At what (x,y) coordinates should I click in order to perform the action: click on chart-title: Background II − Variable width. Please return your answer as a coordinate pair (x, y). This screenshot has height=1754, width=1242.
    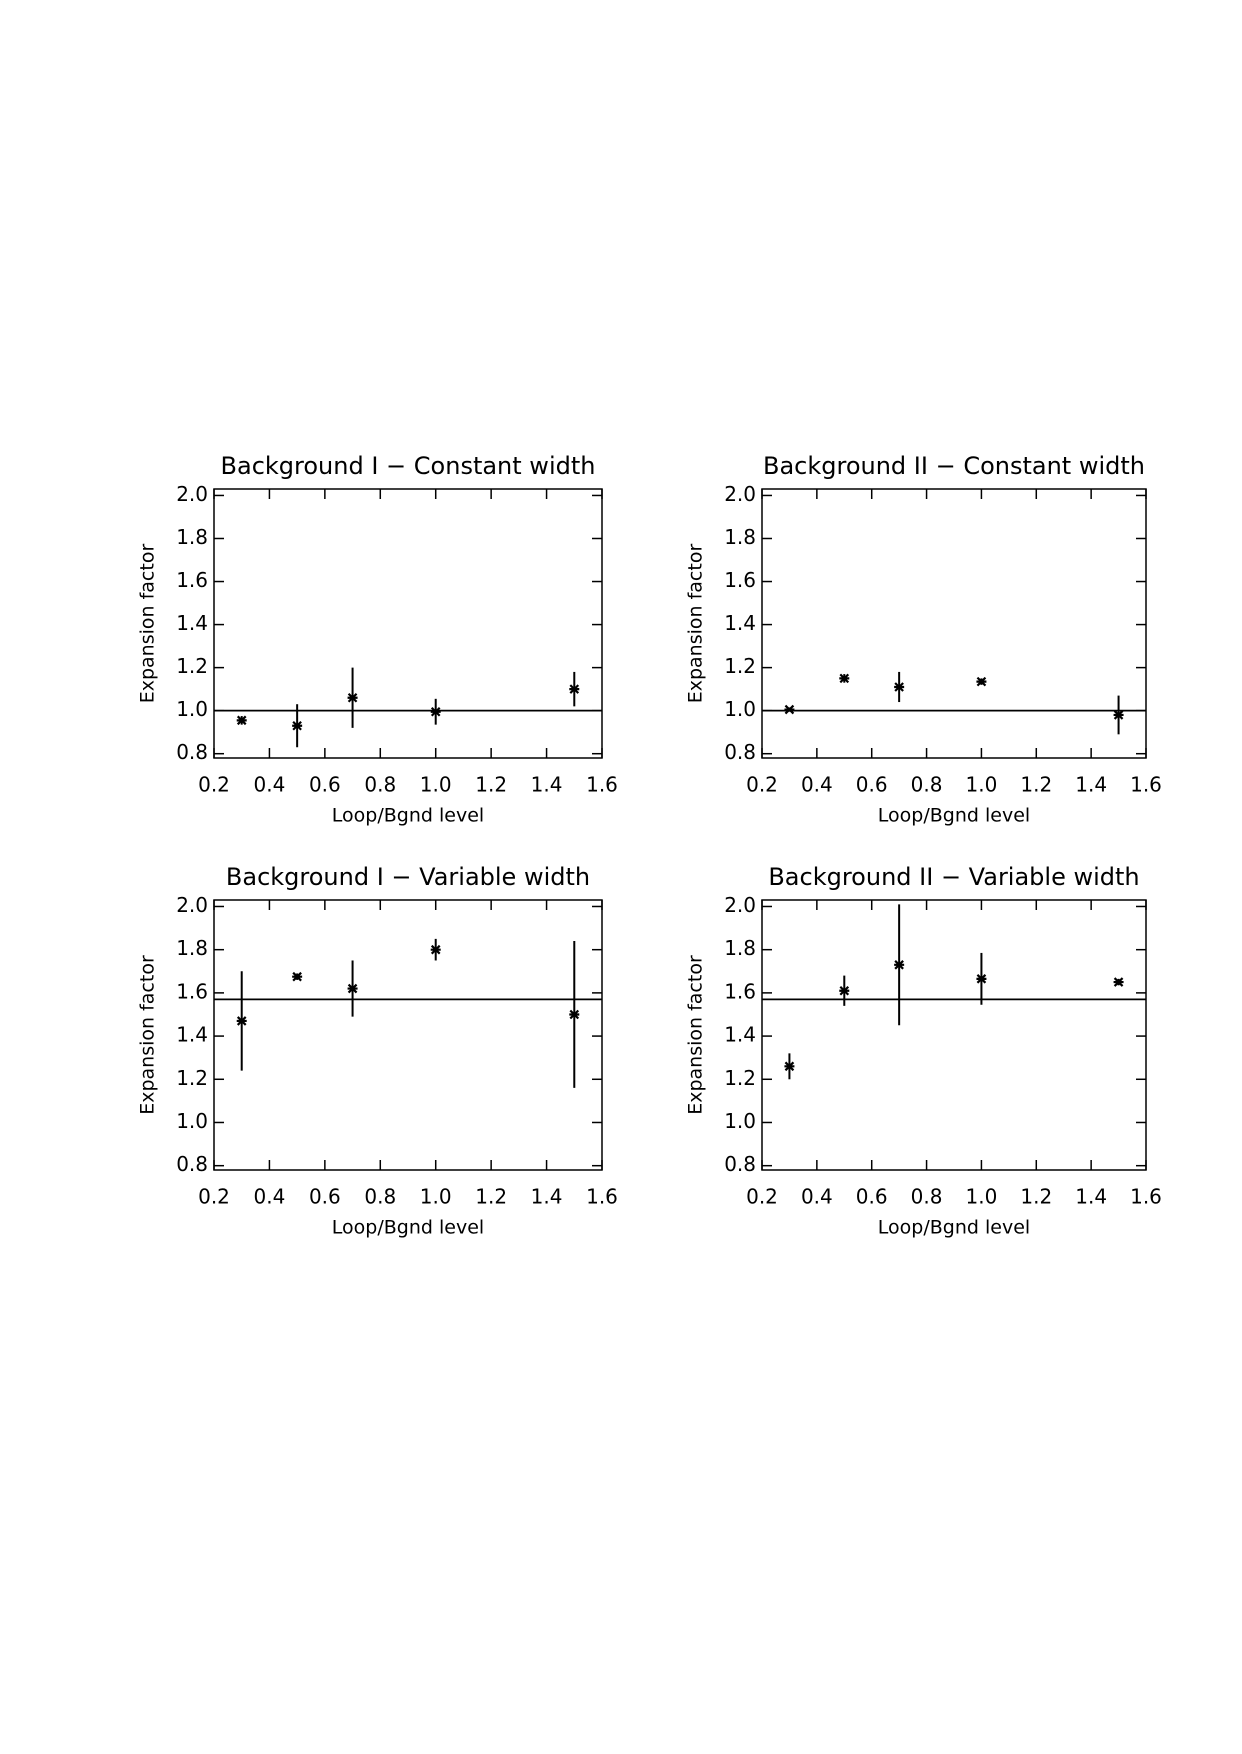
    Looking at the image, I should click on (953, 877).